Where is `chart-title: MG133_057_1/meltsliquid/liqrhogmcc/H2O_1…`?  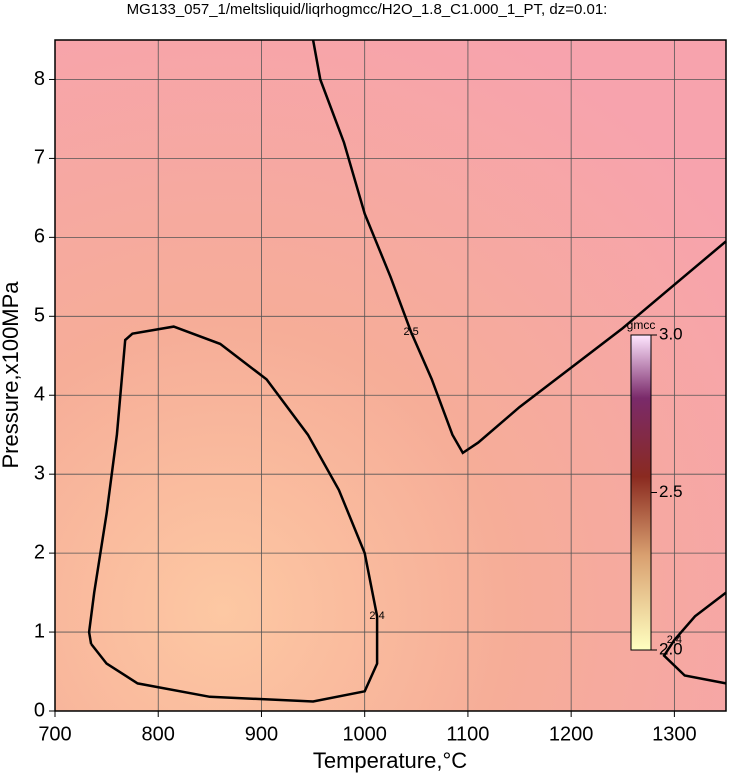
chart-title: MG133_057_1/meltsliquid/liqrhogmcc/H2O_1… is located at coordinates (367, 9).